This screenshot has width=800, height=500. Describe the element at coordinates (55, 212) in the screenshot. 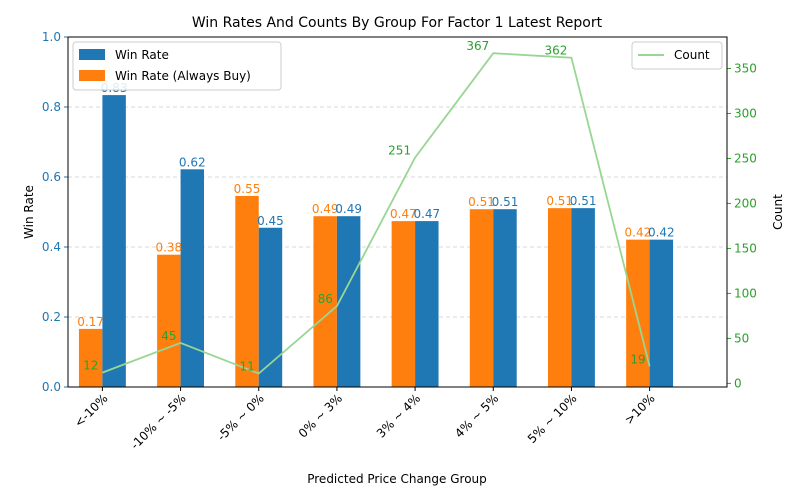

I see `left-axis: 0.0 0.2 0.4 0.6 0.8 1.0` at that location.